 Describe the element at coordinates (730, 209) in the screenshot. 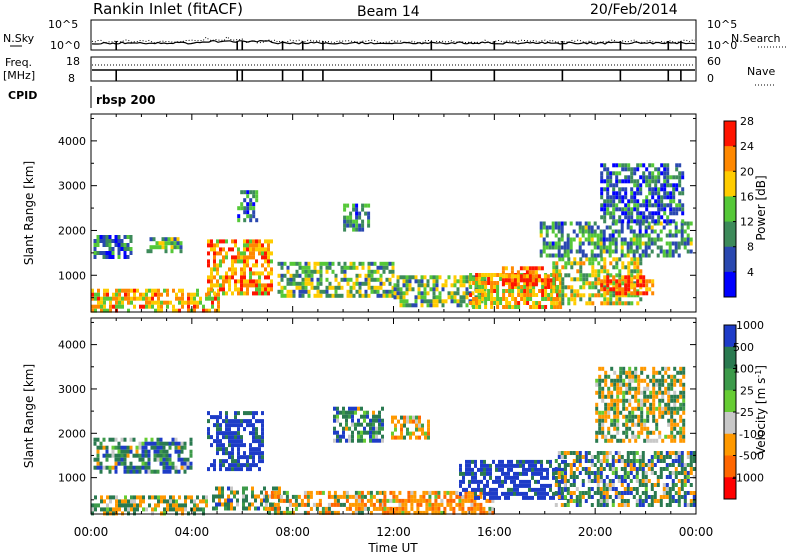

I see `power-colorbar-frame` at that location.